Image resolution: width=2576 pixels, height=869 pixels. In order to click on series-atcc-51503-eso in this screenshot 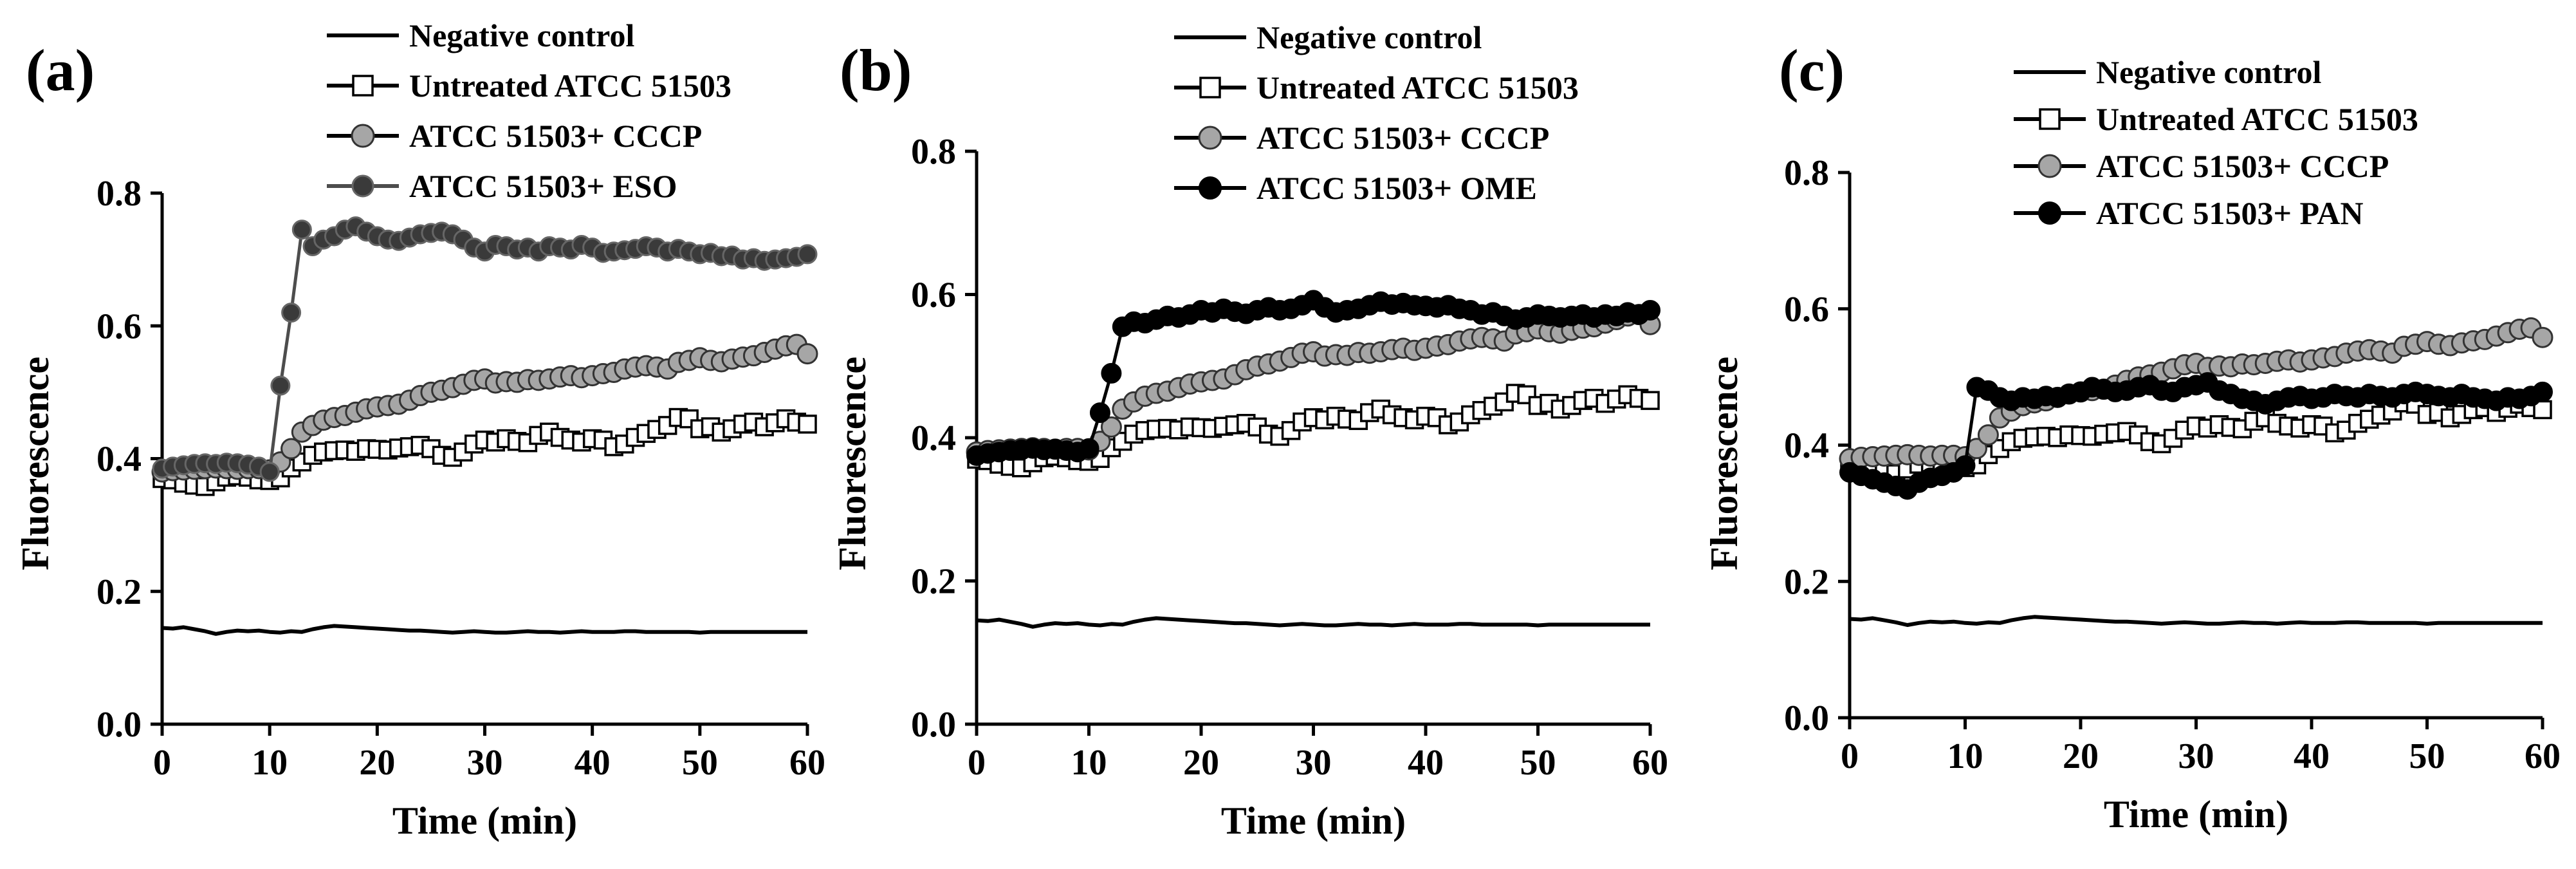, I will do `click(485, 349)`.